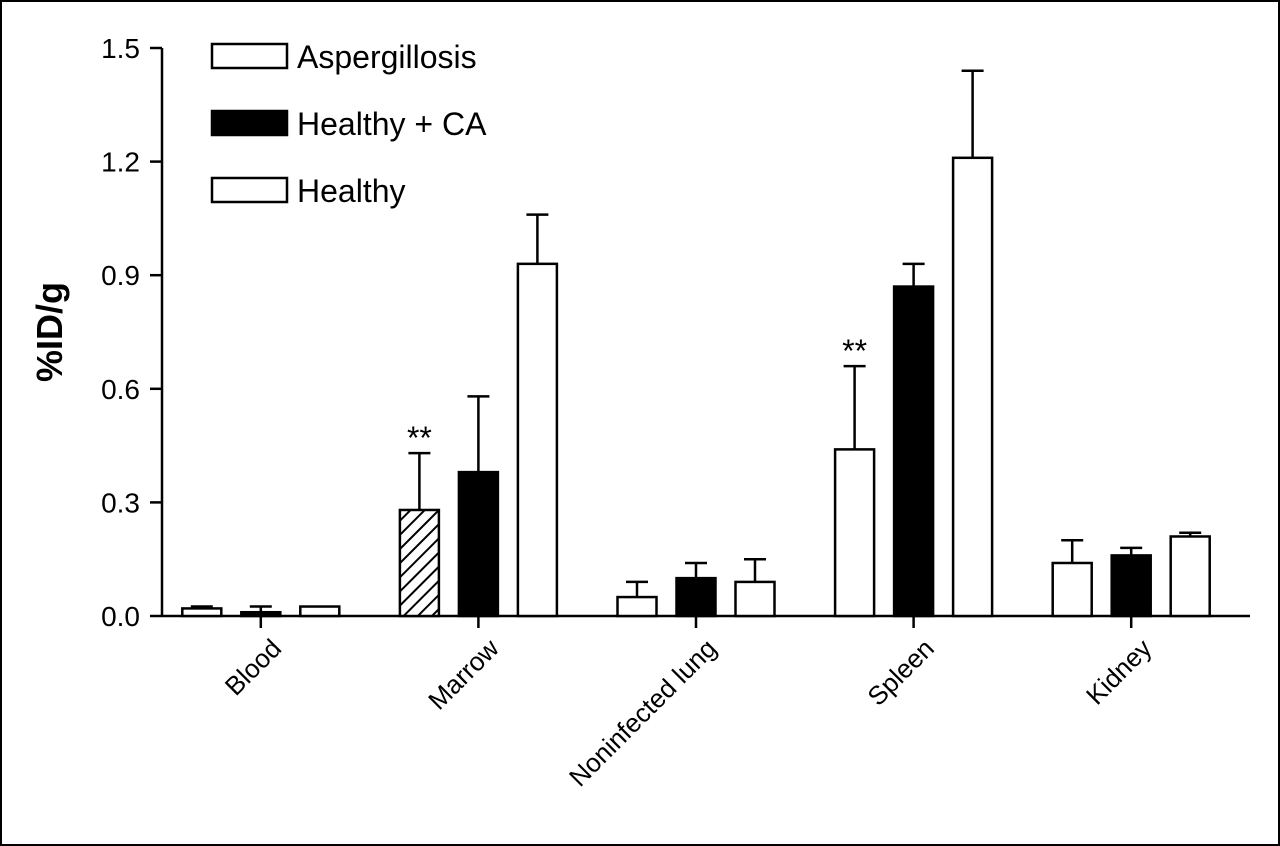  I want to click on y-tick-label: 0.9, so click(120, 275).